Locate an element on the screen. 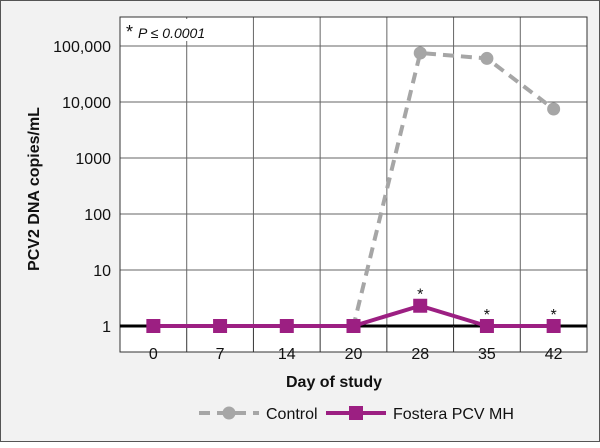 This screenshot has height=448, width=600. p-value-text: P ≤ 0.0001 is located at coordinates (171, 33).